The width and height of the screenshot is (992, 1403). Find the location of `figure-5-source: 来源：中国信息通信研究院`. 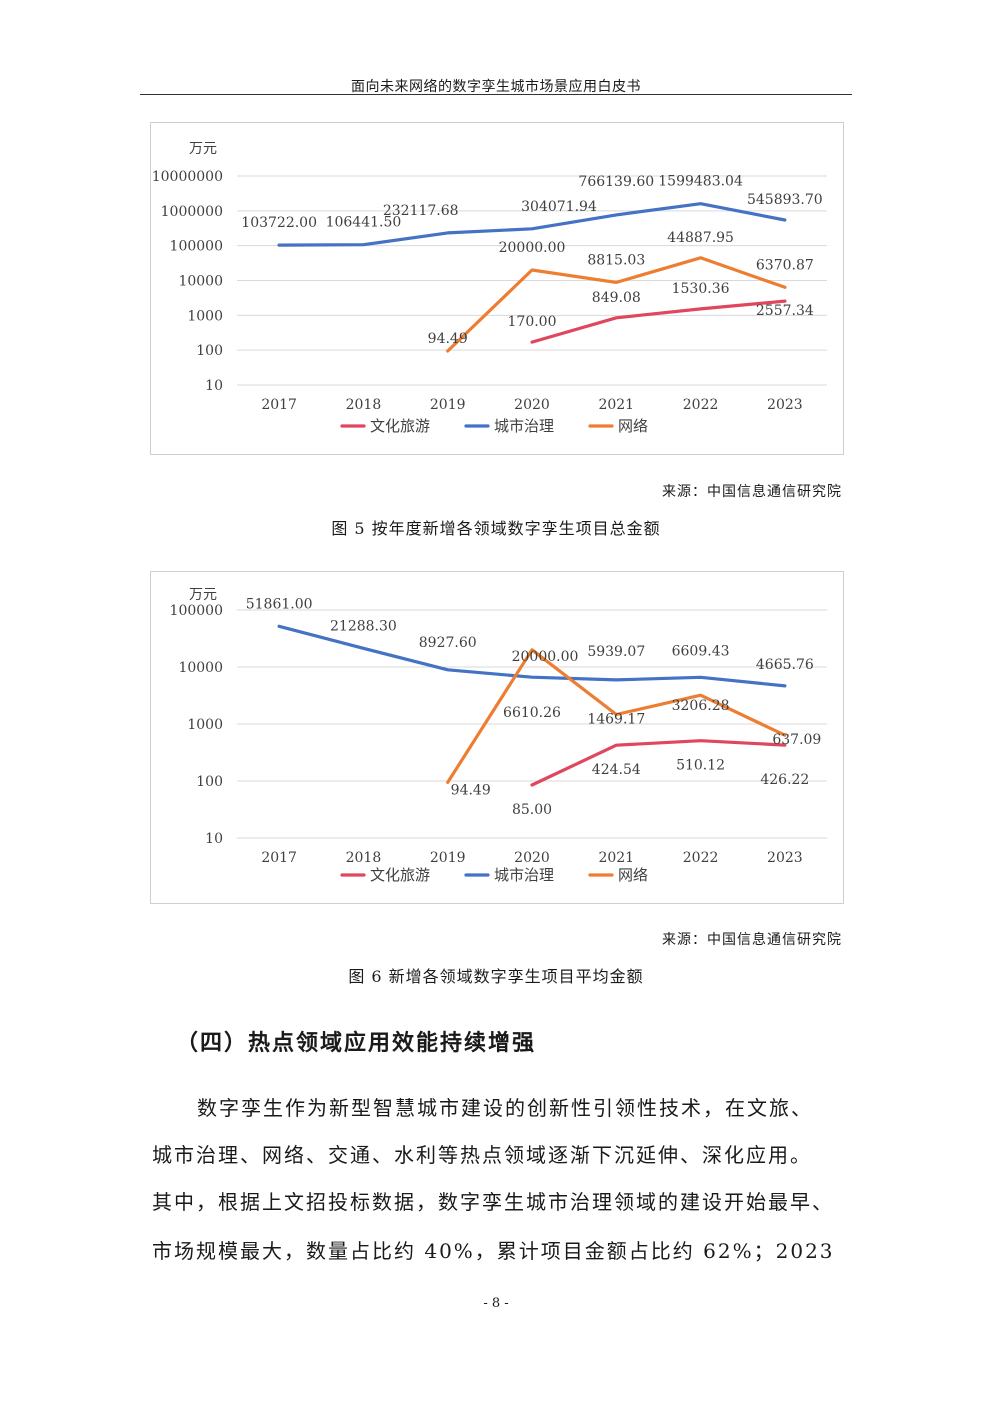

figure-5-source: 来源：中国信息通信研究院 is located at coordinates (752, 492).